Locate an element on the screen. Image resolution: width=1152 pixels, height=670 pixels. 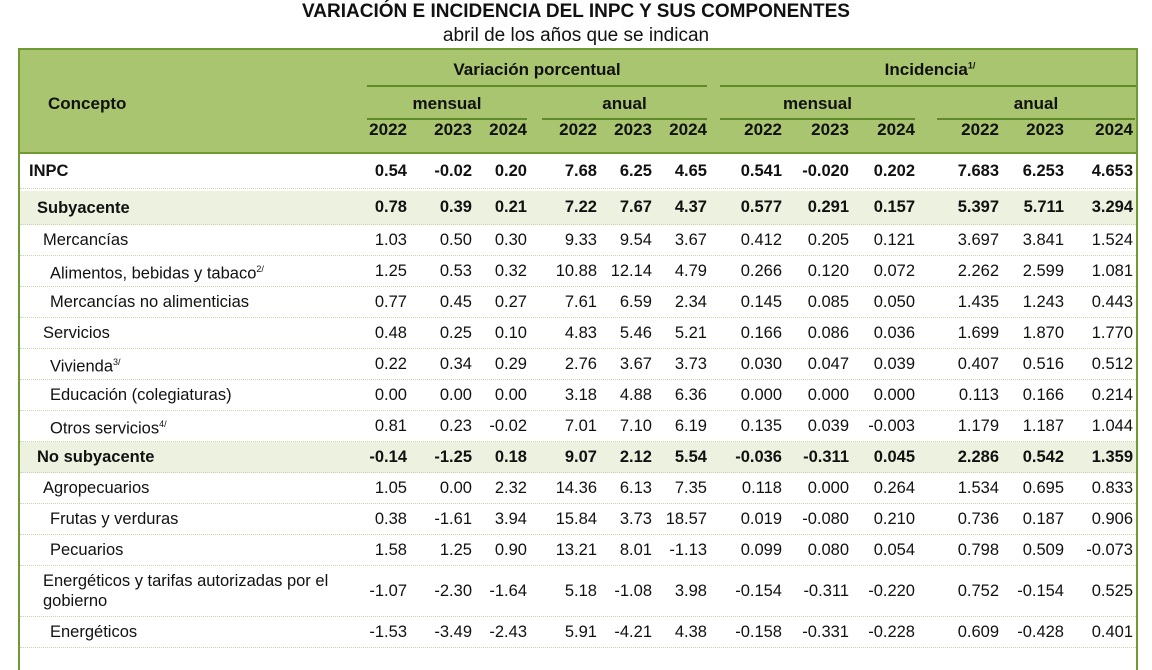
value-cell: 4.38 is located at coordinates (690, 631).